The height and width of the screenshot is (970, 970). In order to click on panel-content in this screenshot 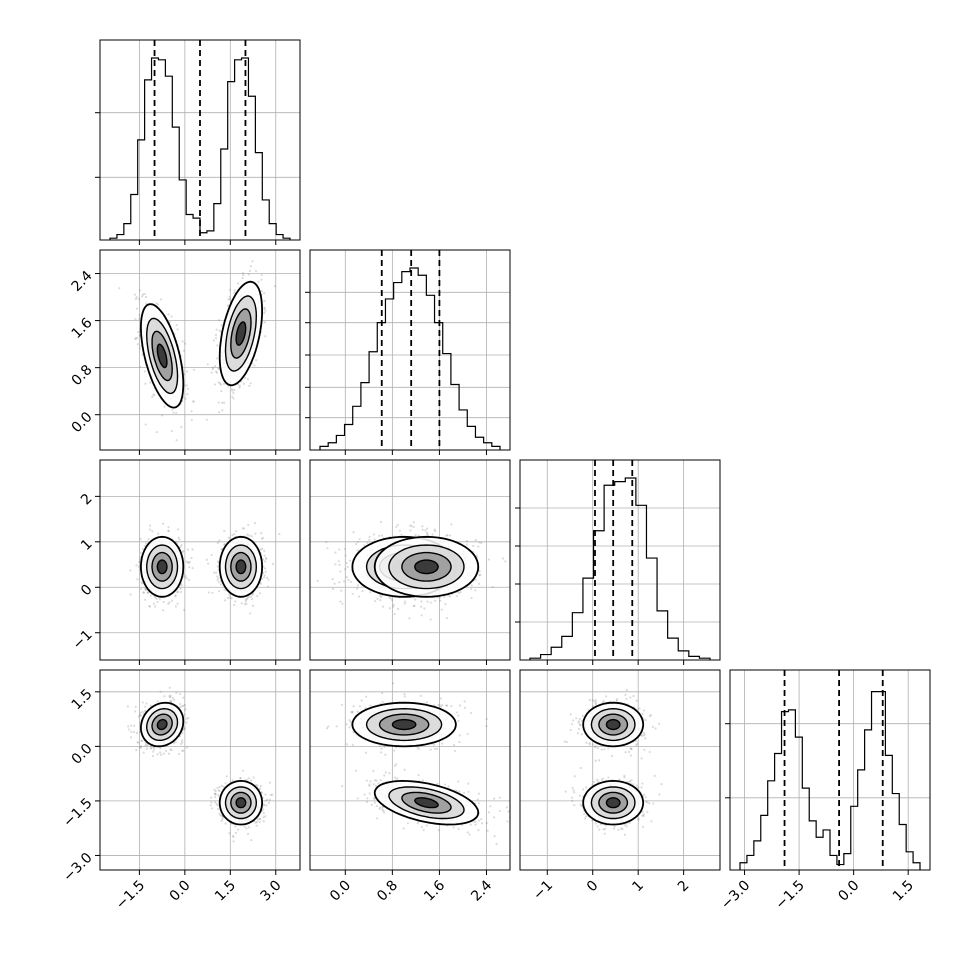, I will do `click(200, 764)`.